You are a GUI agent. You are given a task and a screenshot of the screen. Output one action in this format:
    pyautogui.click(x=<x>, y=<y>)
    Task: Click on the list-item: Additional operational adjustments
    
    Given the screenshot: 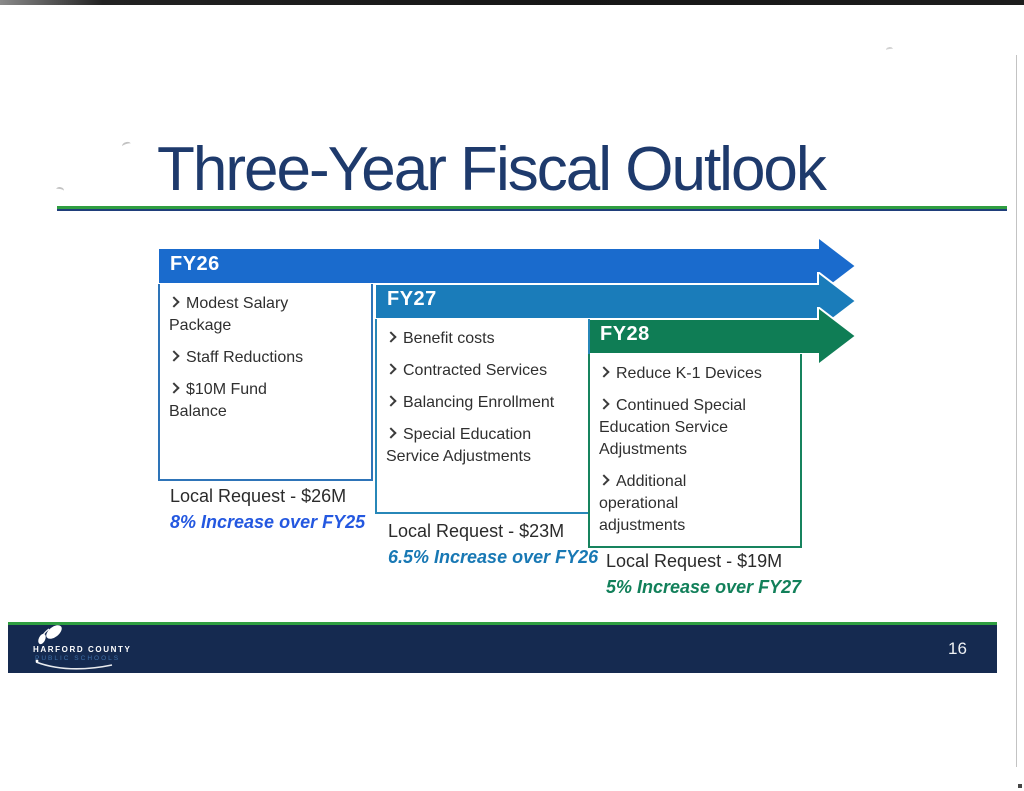 What is the action you would take?
    pyautogui.click(x=648, y=504)
    